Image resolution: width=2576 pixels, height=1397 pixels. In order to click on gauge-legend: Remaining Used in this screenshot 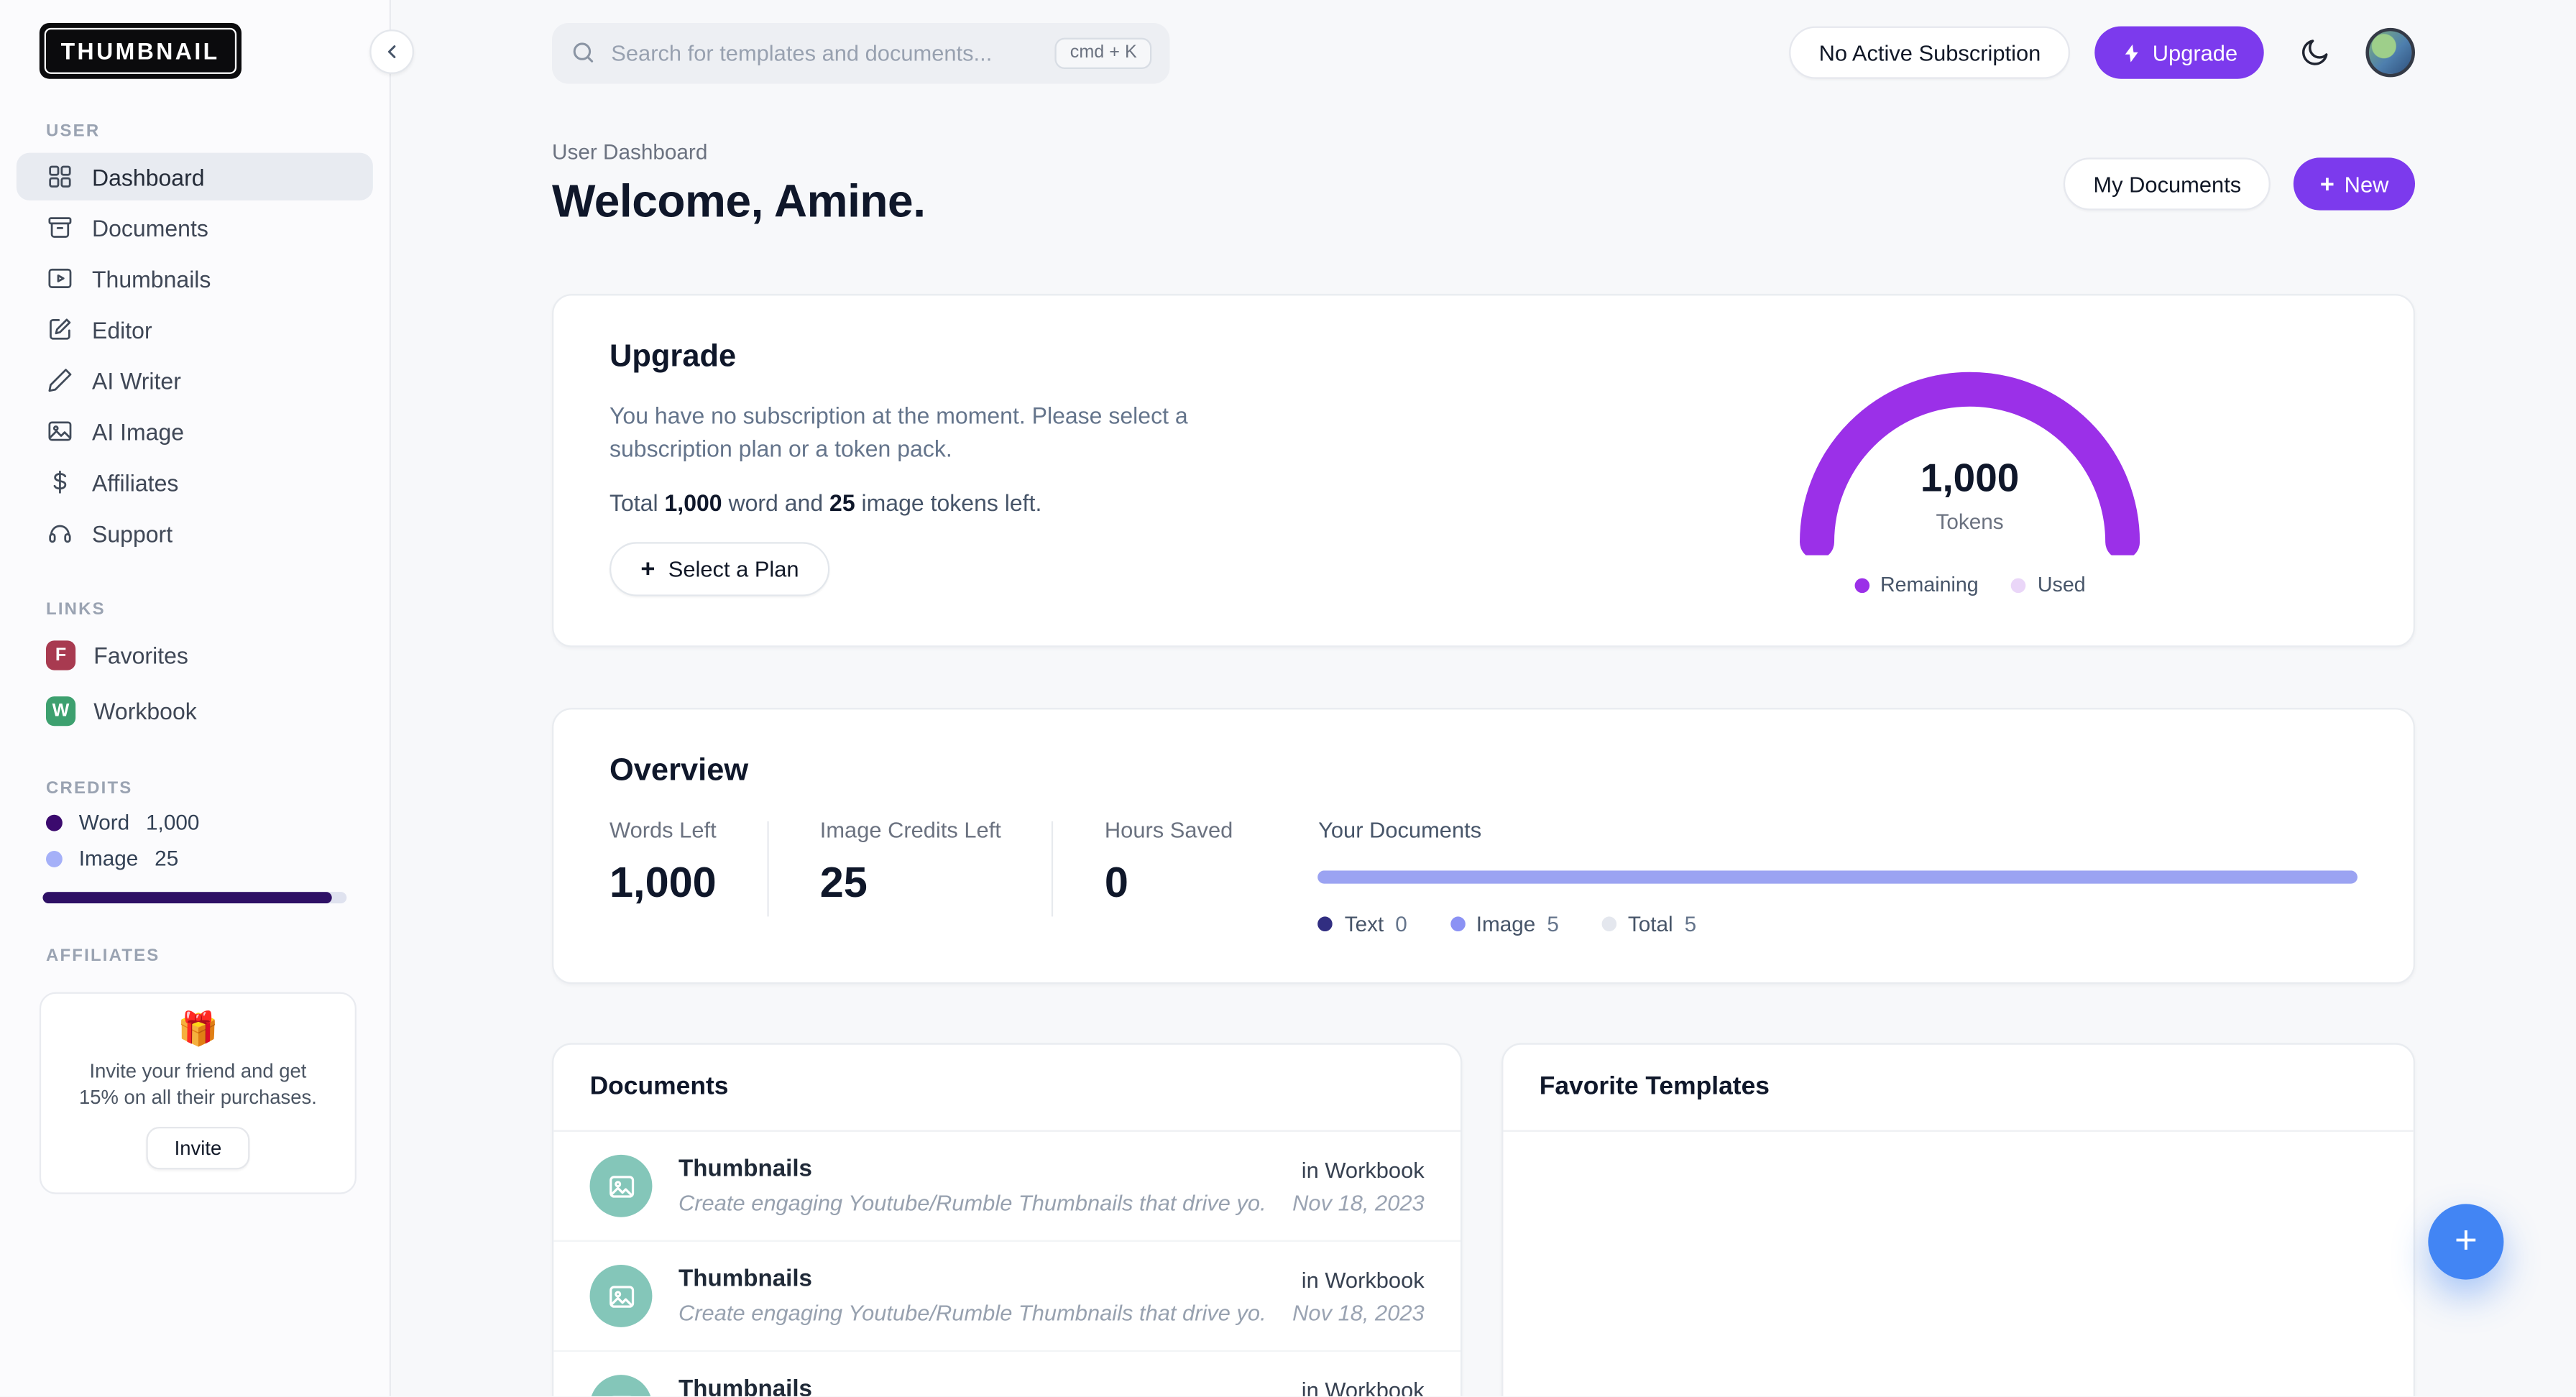, I will do `click(1969, 584)`.